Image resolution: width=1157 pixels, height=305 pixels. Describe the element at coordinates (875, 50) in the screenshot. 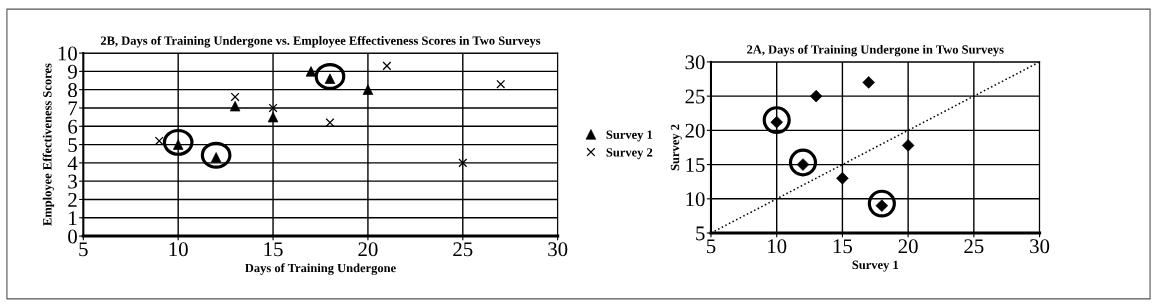

I see `chart-title: 2A, Days of Training Undergone in Two Surveys` at that location.